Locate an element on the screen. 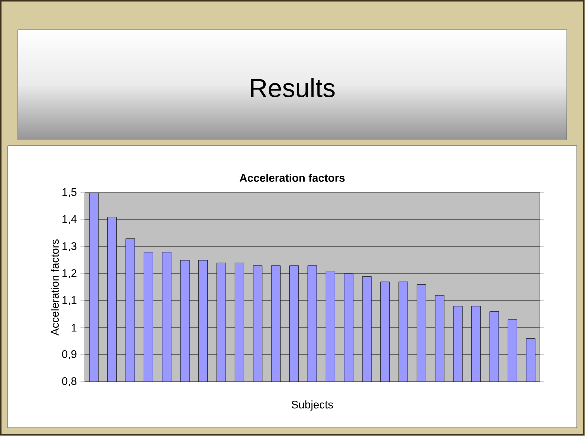  y-tick-label: 0,8 is located at coordinates (69, 382).